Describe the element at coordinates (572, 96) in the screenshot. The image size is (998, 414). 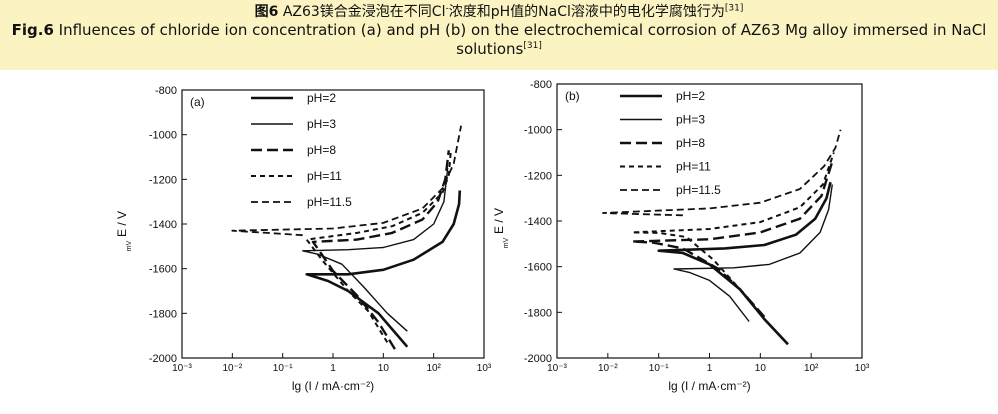
I see `panel-label: (b)` at that location.